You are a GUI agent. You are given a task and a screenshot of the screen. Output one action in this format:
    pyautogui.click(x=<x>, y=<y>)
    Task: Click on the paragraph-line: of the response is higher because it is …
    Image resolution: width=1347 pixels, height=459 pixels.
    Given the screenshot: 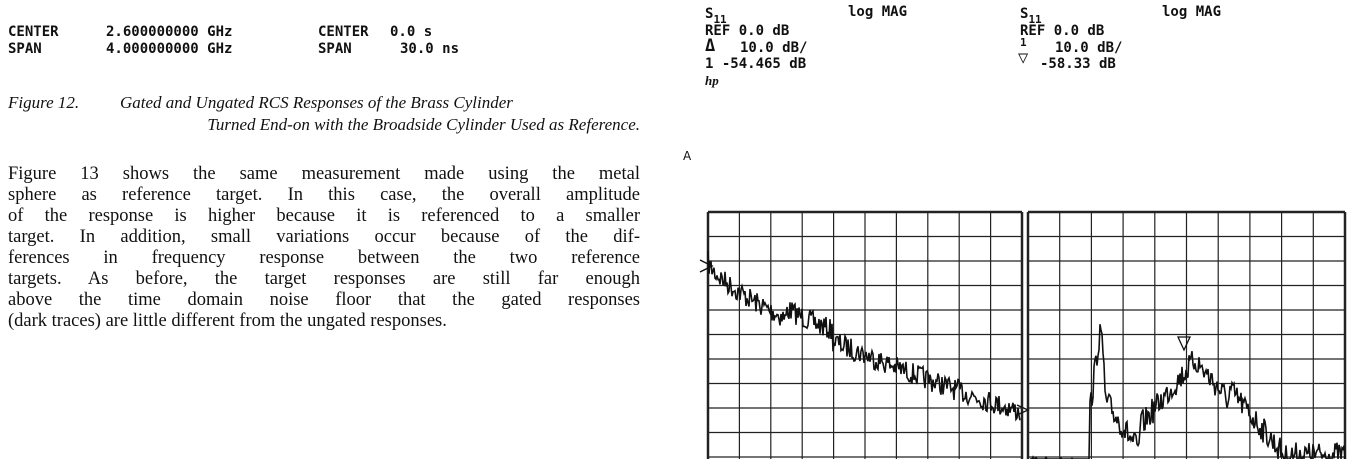 What is the action you would take?
    pyautogui.click(x=324, y=216)
    